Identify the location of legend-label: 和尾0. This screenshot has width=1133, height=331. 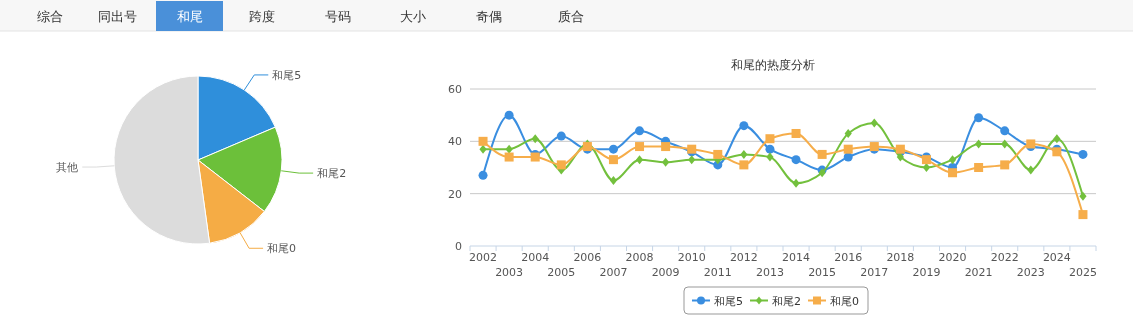
(844, 301).